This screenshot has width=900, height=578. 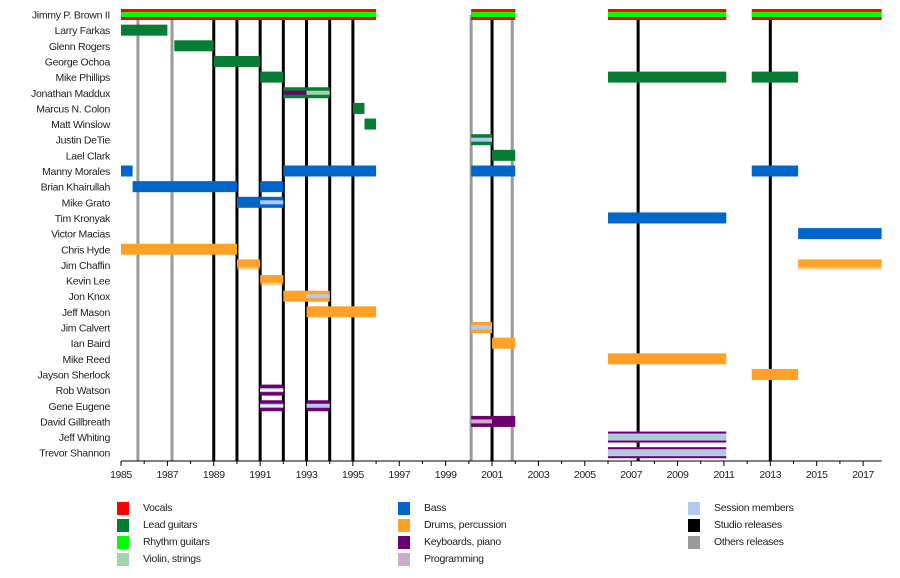 What do you see at coordinates (76, 188) in the screenshot?
I see `member-label: Brian Khairullah` at bounding box center [76, 188].